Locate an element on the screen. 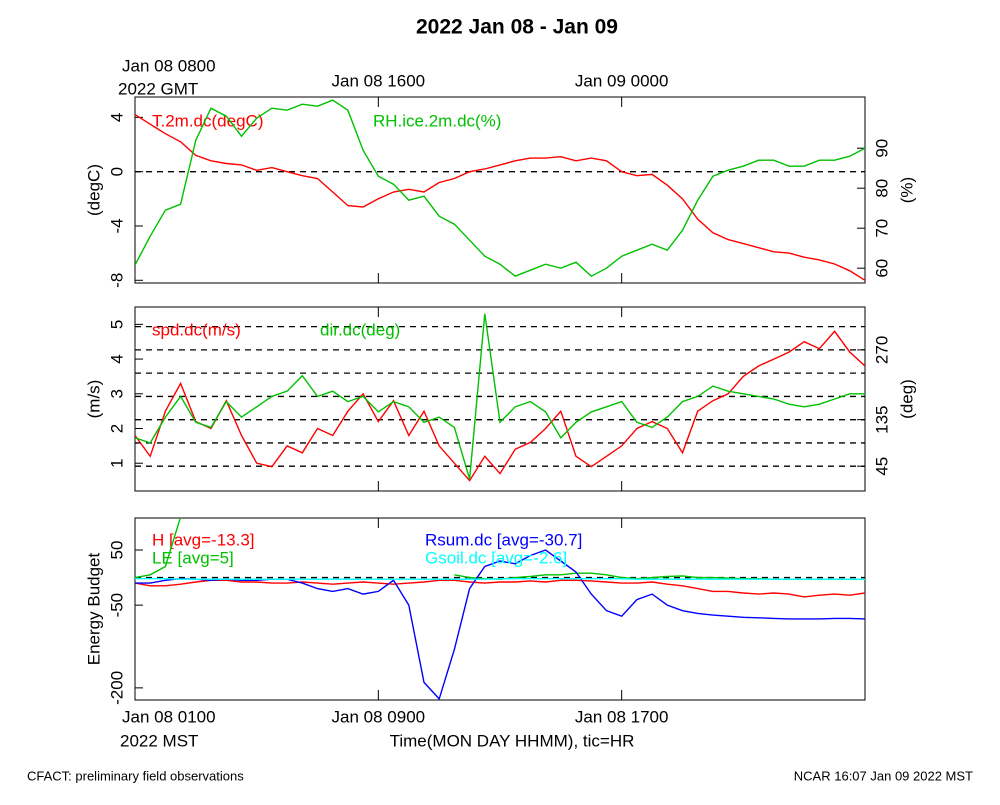 Image resolution: width=1000 pixels, height=805 pixels. legend-label: T.2m.dc(degC) is located at coordinates (207, 120).